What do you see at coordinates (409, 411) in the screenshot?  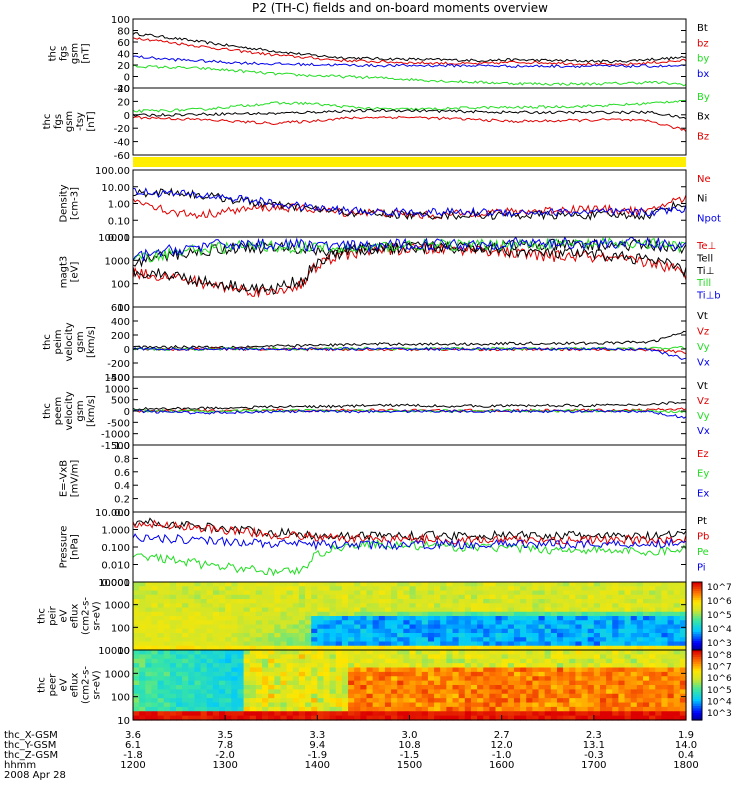 I see `series-line-Vy` at bounding box center [409, 411].